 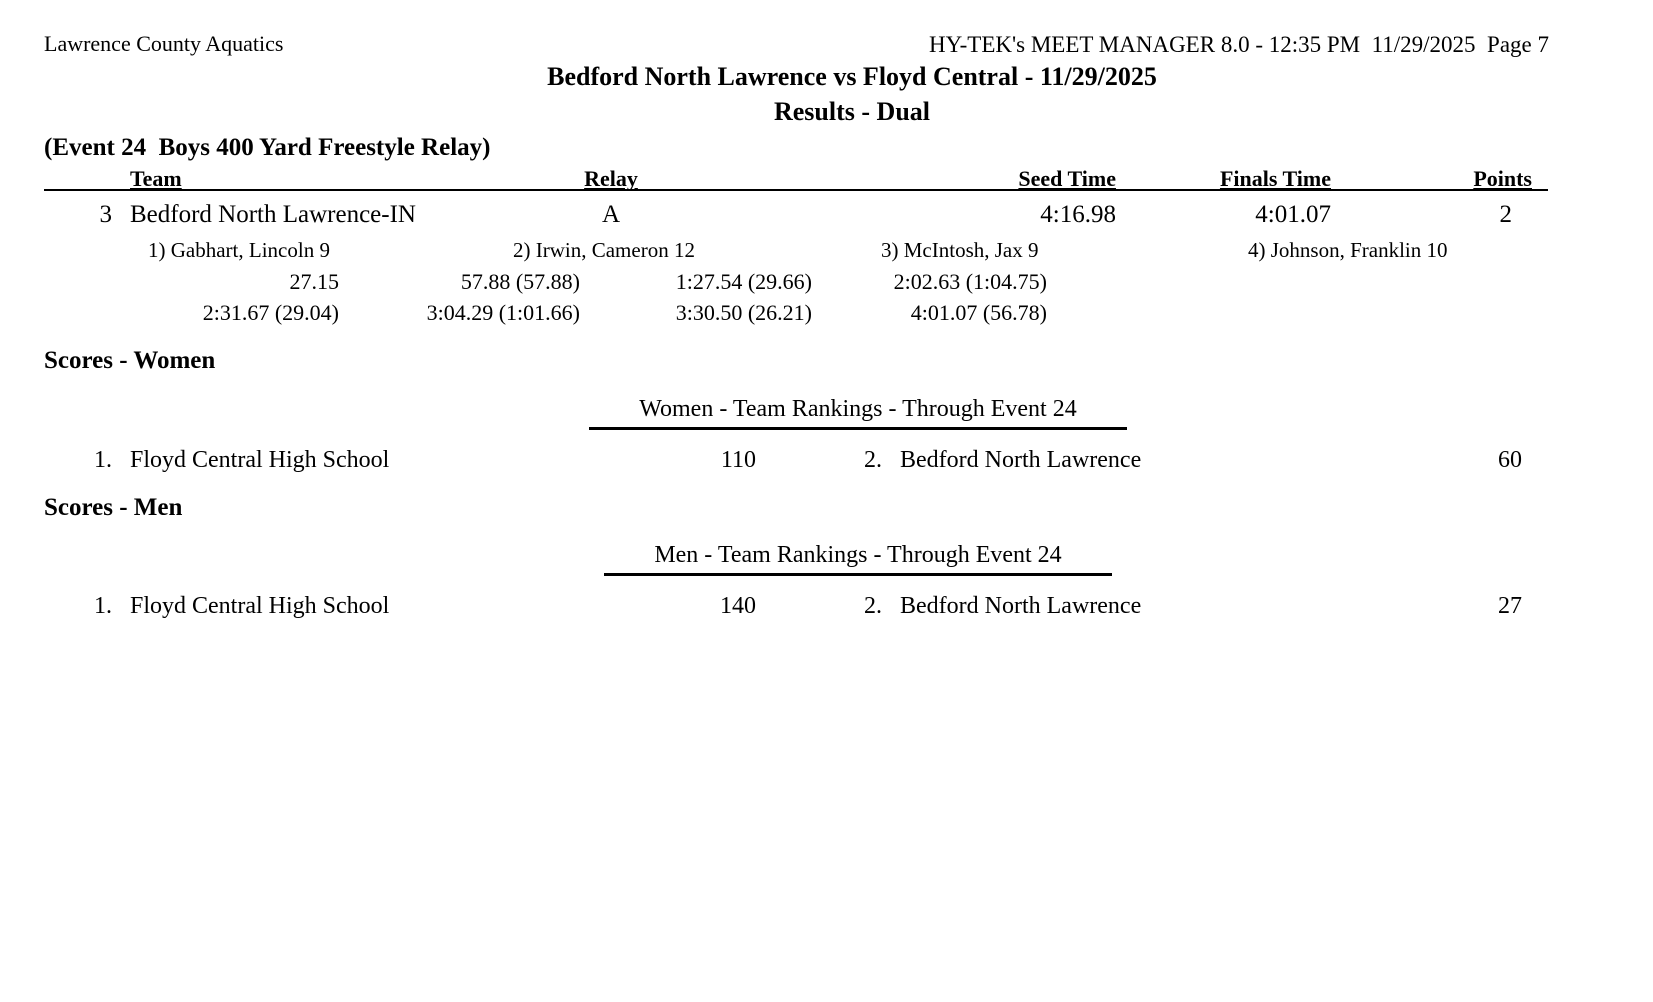 I want to click on column-header-team: Team, so click(x=156, y=178).